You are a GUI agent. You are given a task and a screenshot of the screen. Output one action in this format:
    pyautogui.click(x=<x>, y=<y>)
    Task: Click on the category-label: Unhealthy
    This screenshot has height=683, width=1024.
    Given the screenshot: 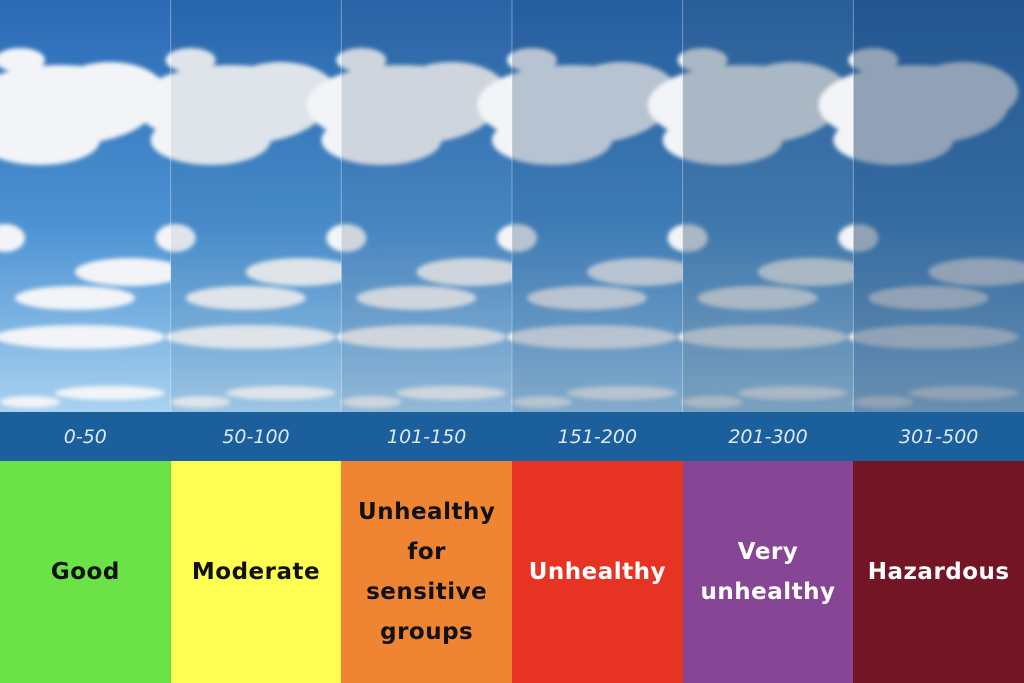 What is the action you would take?
    pyautogui.click(x=597, y=572)
    